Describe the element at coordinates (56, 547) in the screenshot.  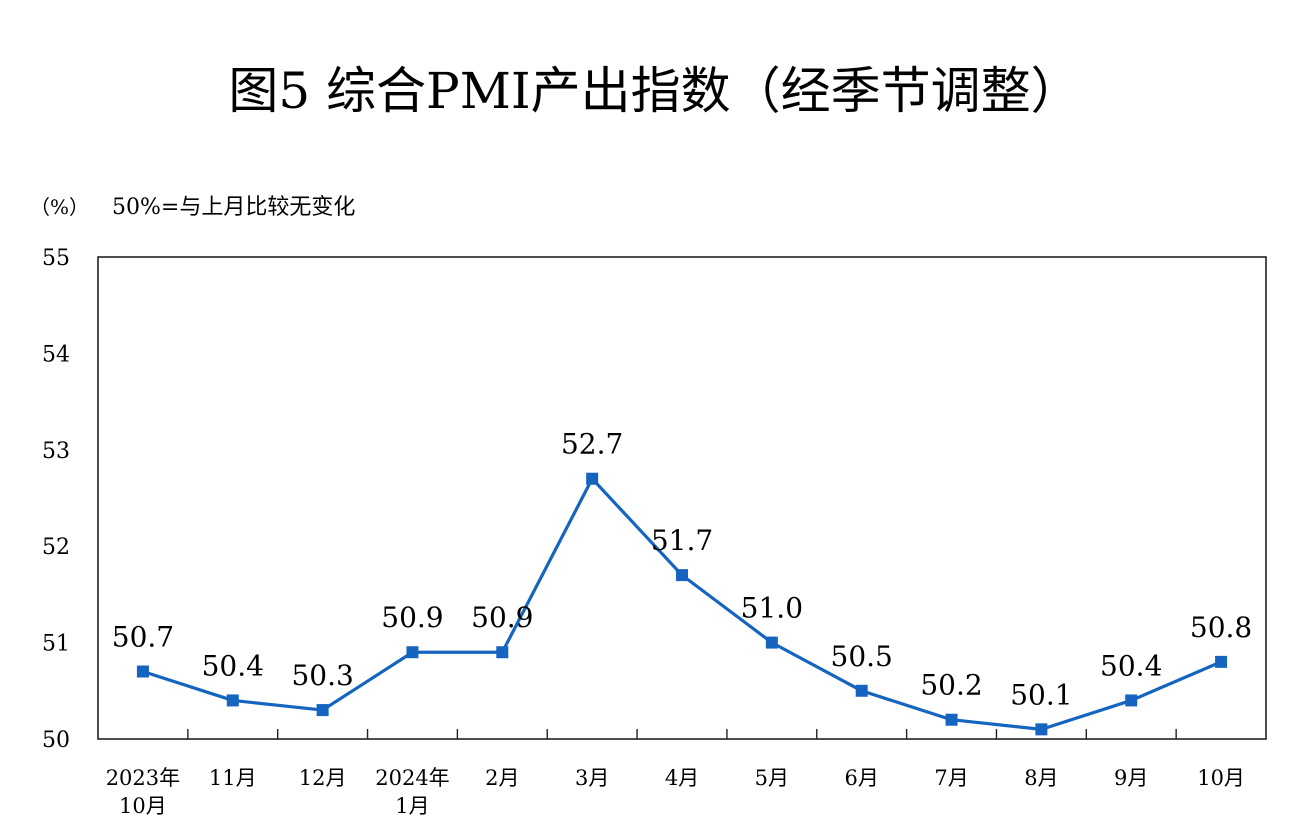
I see `y-tick-label: 52` at that location.